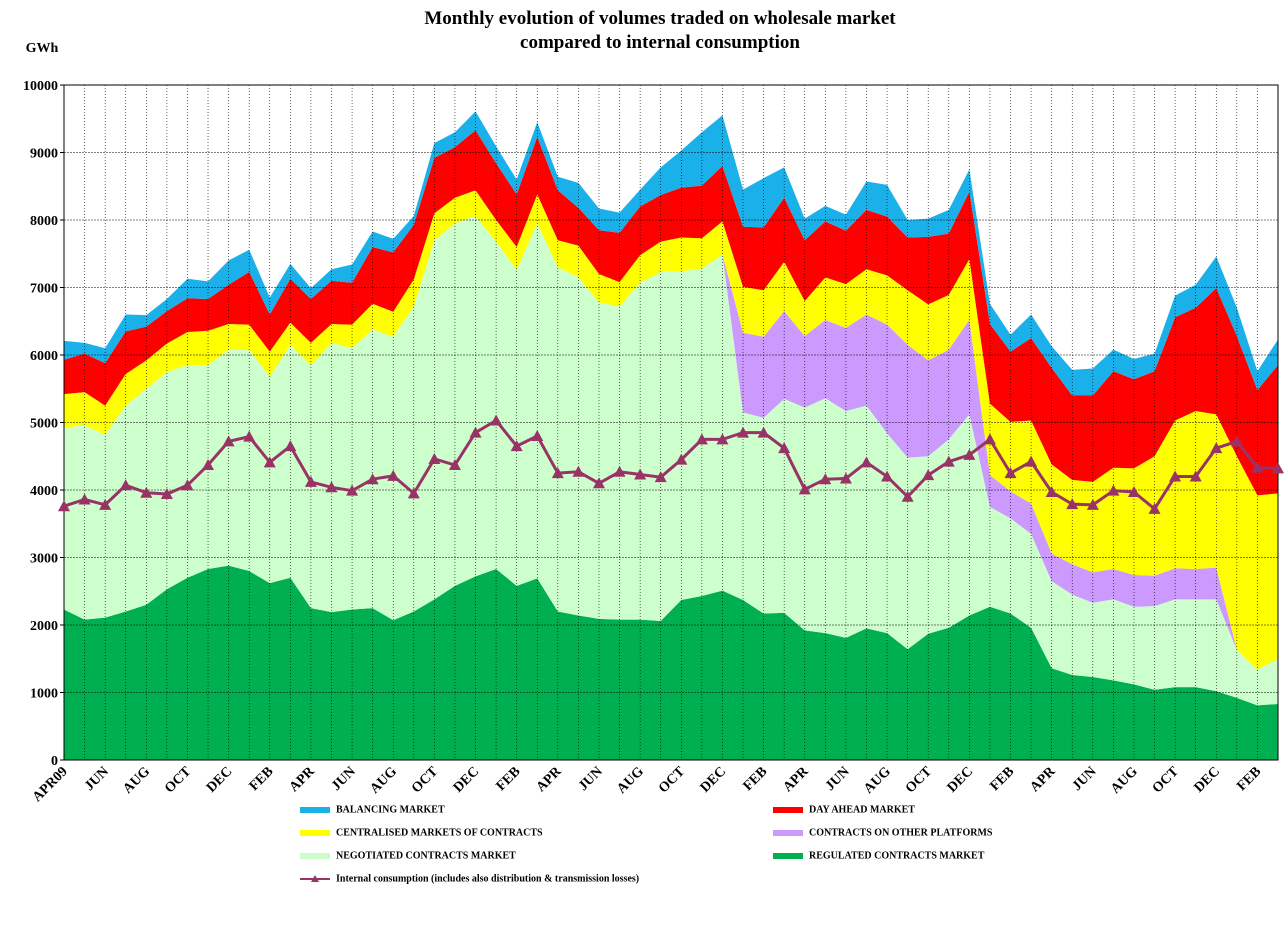 The image size is (1284, 926). I want to click on y-tick-label: 2000, so click(44, 626).